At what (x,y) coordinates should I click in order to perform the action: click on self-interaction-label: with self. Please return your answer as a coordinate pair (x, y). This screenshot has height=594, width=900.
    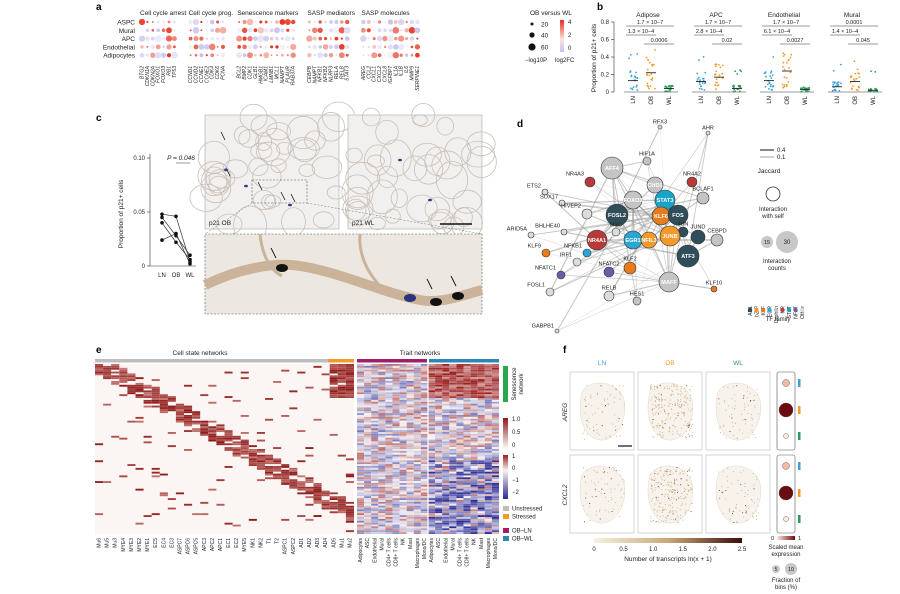
    Looking at the image, I should click on (772, 217).